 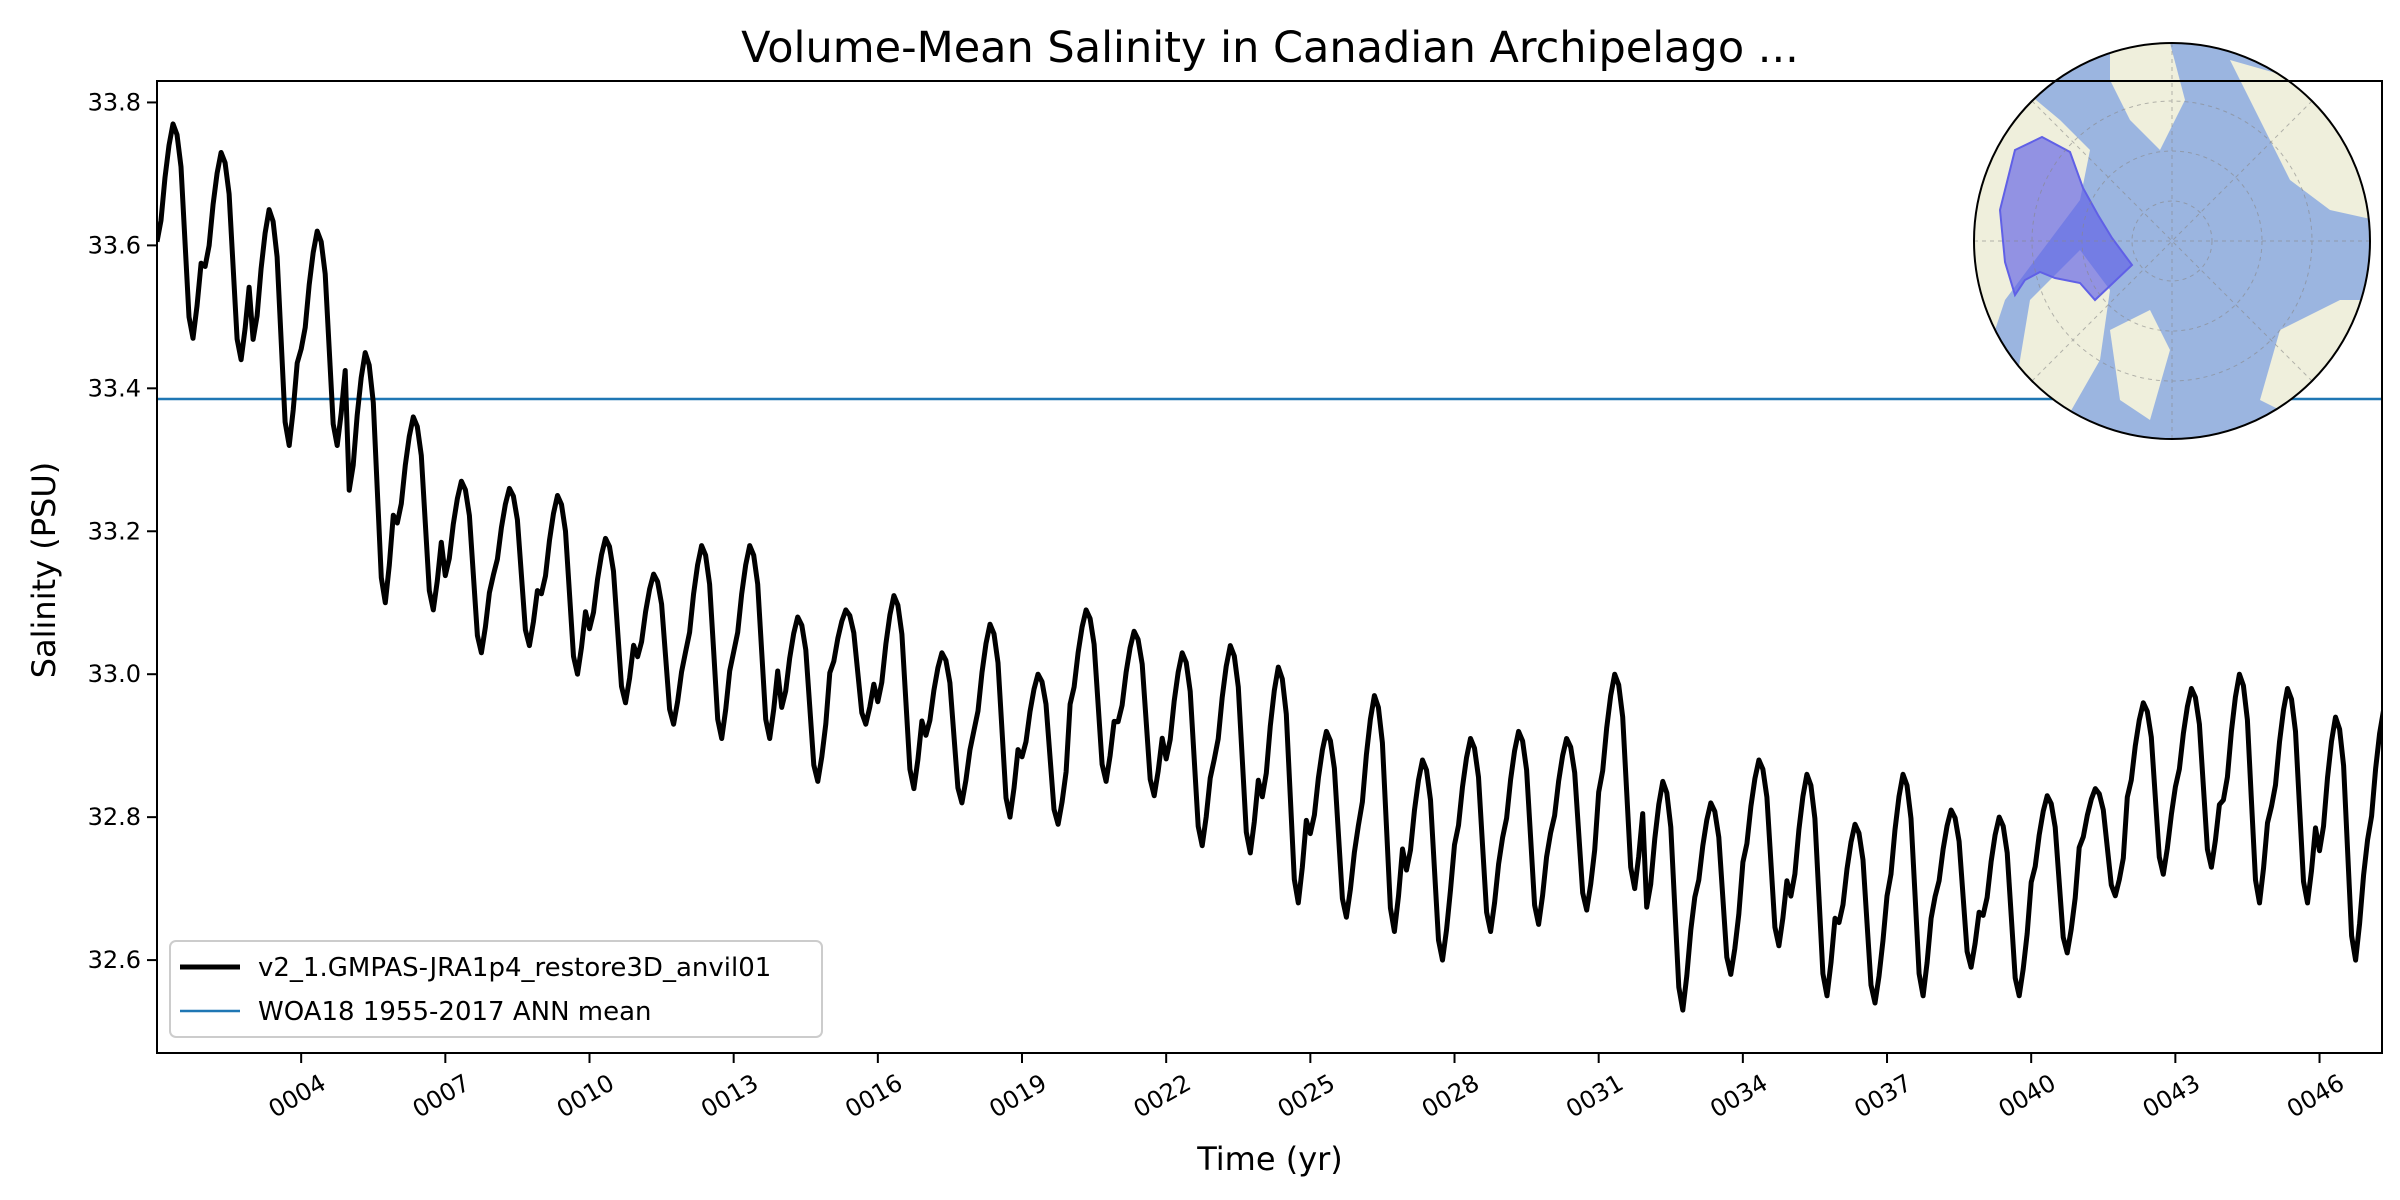 I want to click on legend-box, so click(x=496, y=989).